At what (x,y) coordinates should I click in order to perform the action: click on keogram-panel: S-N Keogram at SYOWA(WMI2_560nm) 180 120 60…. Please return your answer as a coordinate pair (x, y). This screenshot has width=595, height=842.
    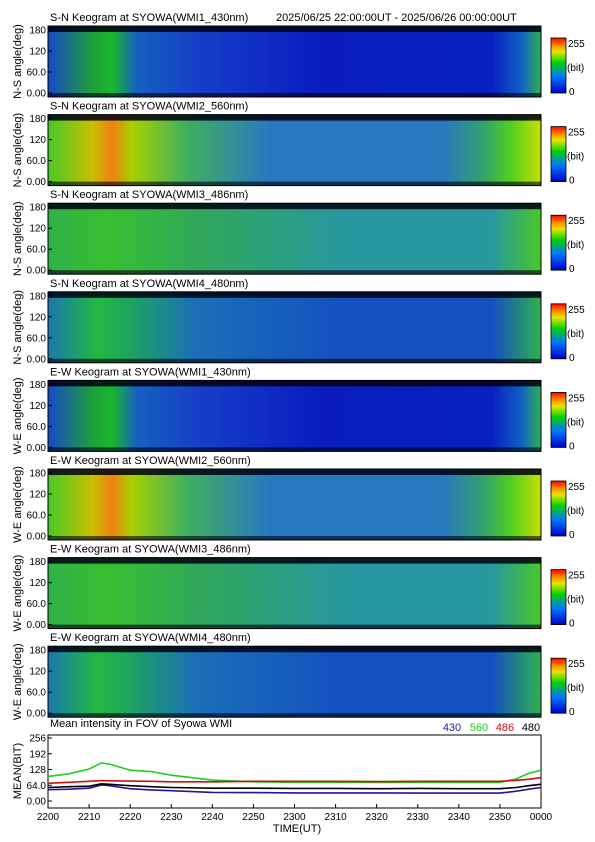
    Looking at the image, I should click on (298, 145).